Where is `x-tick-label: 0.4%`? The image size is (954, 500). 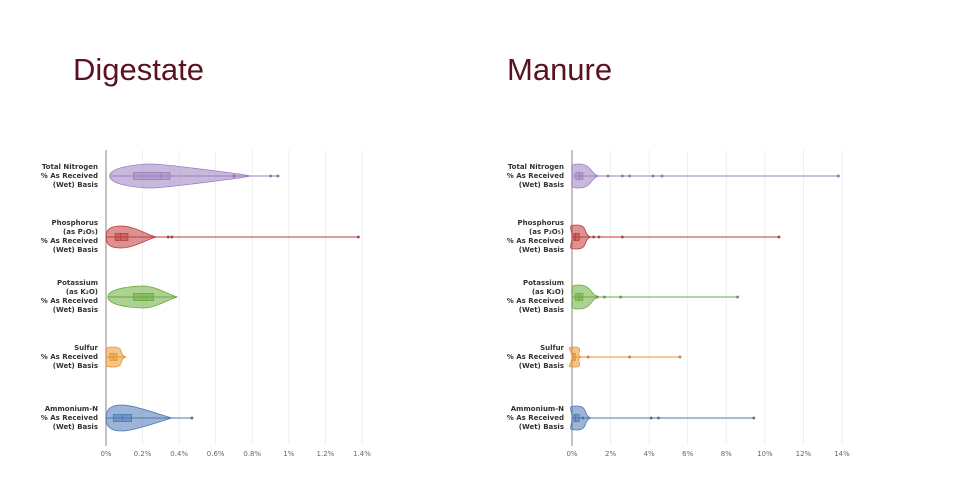 x-tick-label: 0.4% is located at coordinates (179, 454).